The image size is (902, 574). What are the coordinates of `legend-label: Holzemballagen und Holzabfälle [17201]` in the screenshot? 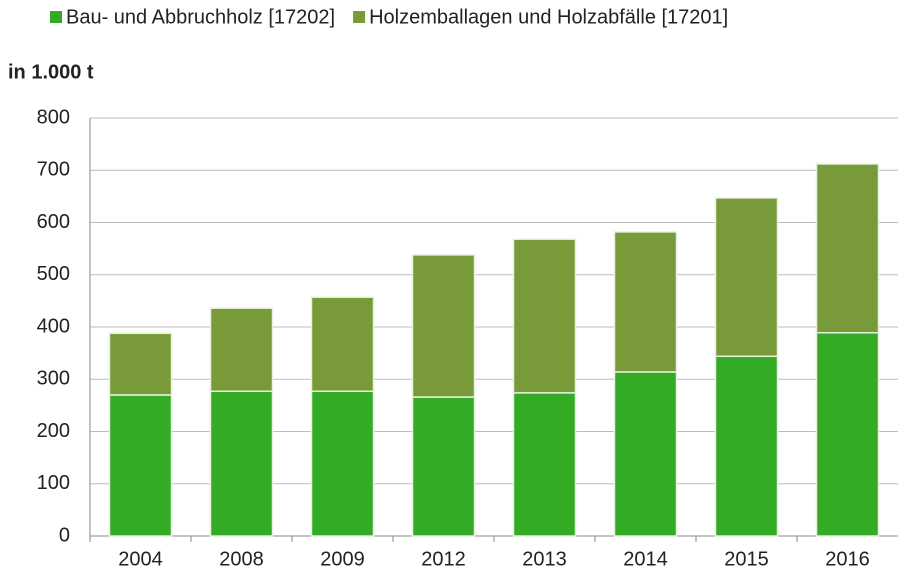 It's located at (548, 17).